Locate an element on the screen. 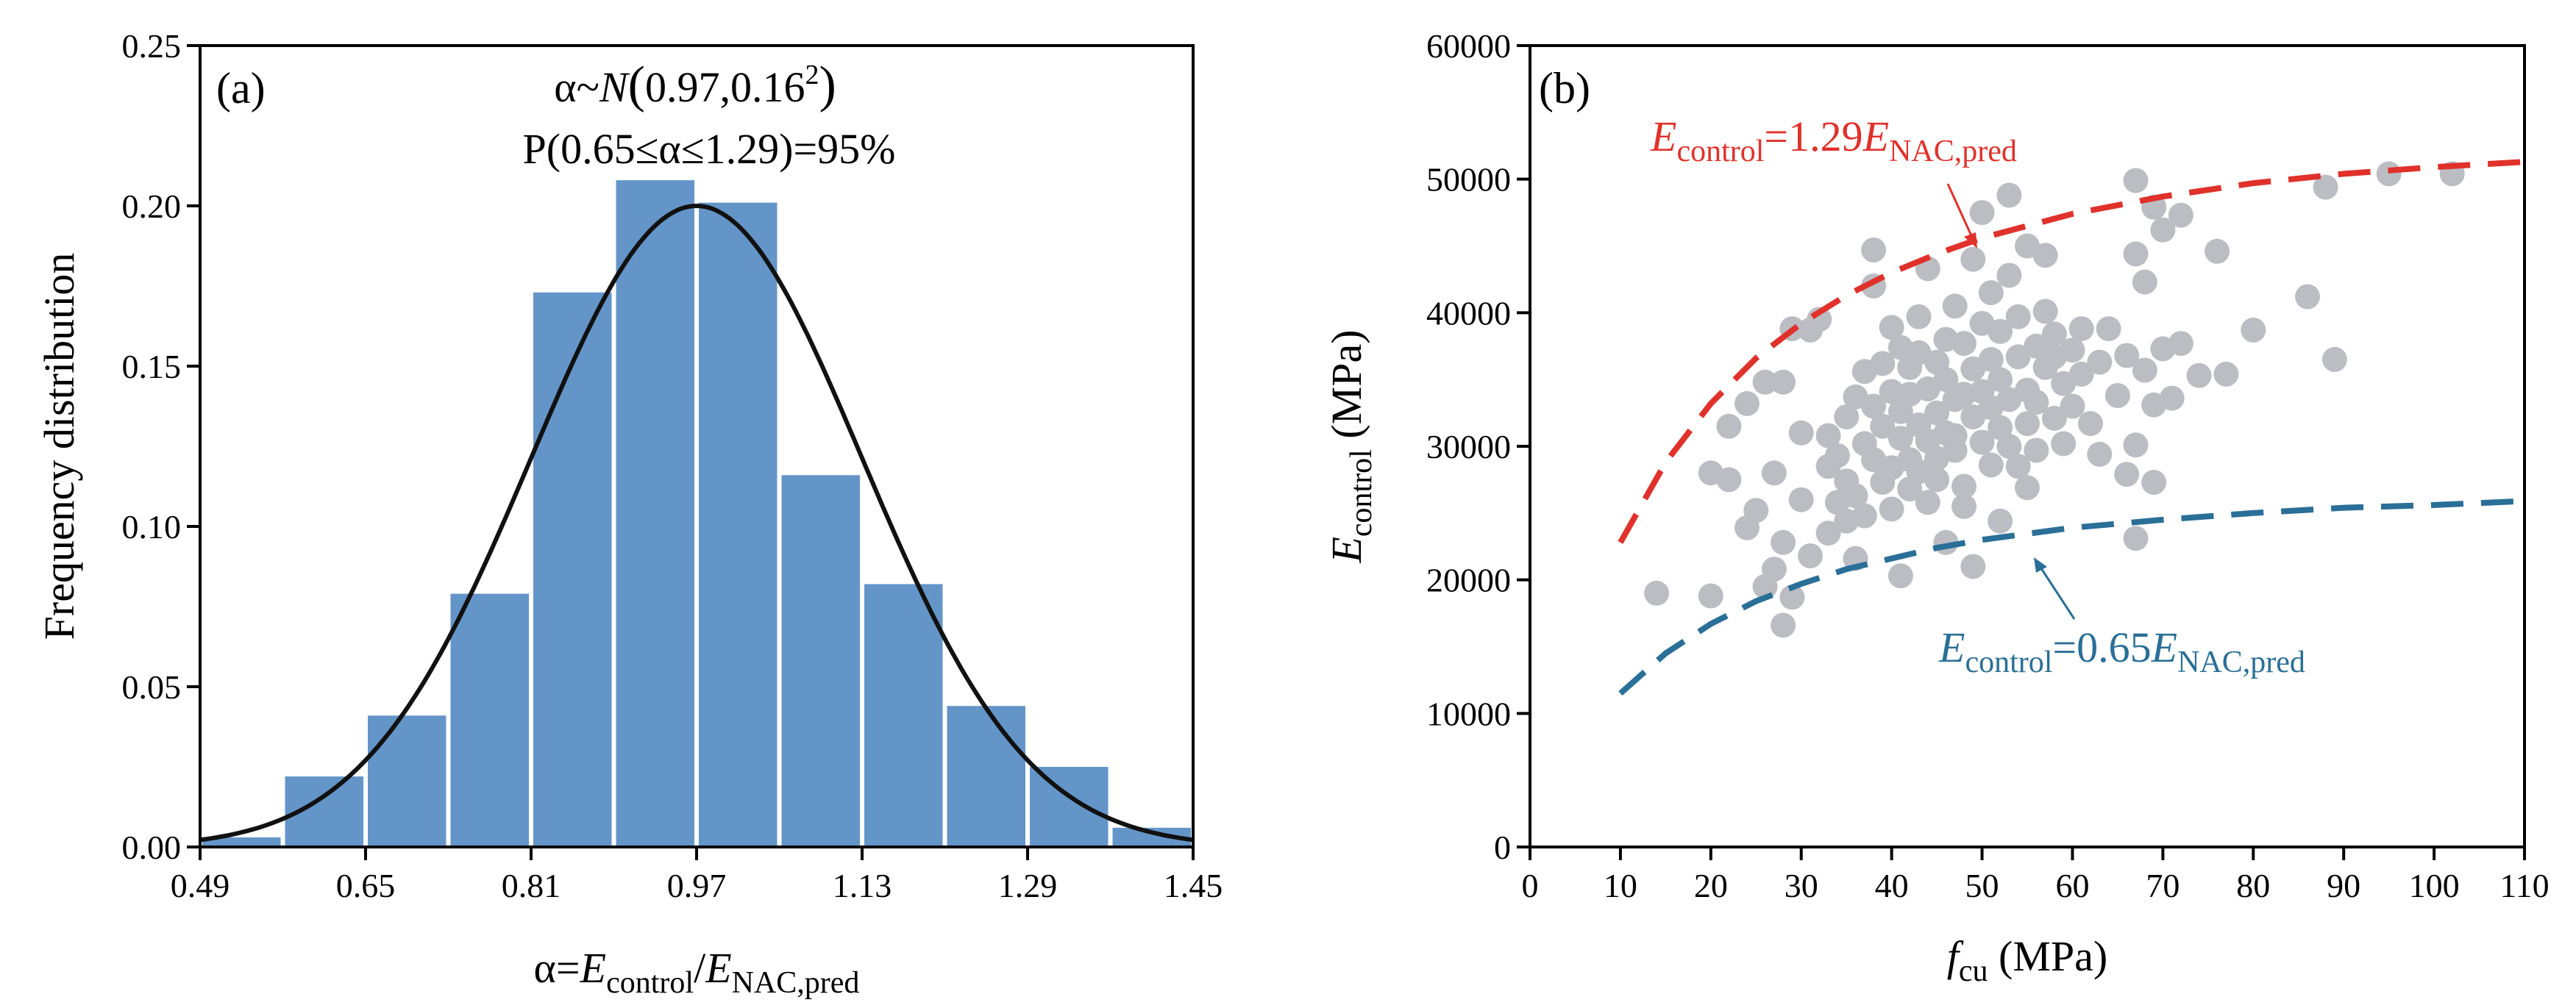  x-tick-label: 60 is located at coordinates (2072, 886).